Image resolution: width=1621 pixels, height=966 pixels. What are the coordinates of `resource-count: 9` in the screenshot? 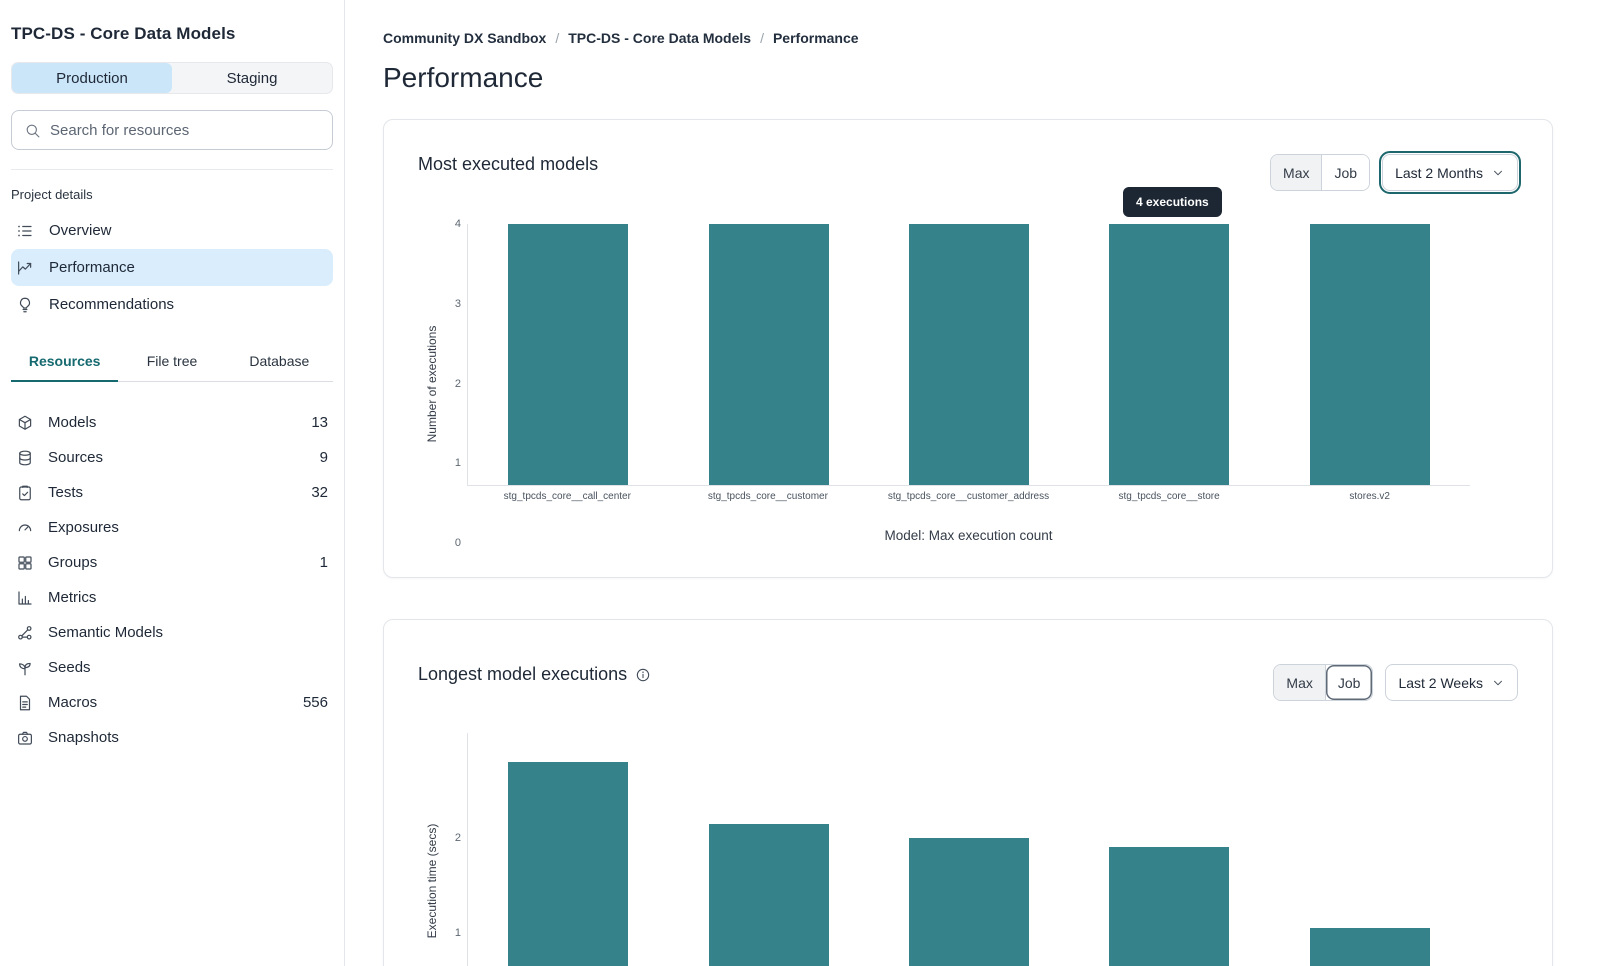 It's located at (323, 457).